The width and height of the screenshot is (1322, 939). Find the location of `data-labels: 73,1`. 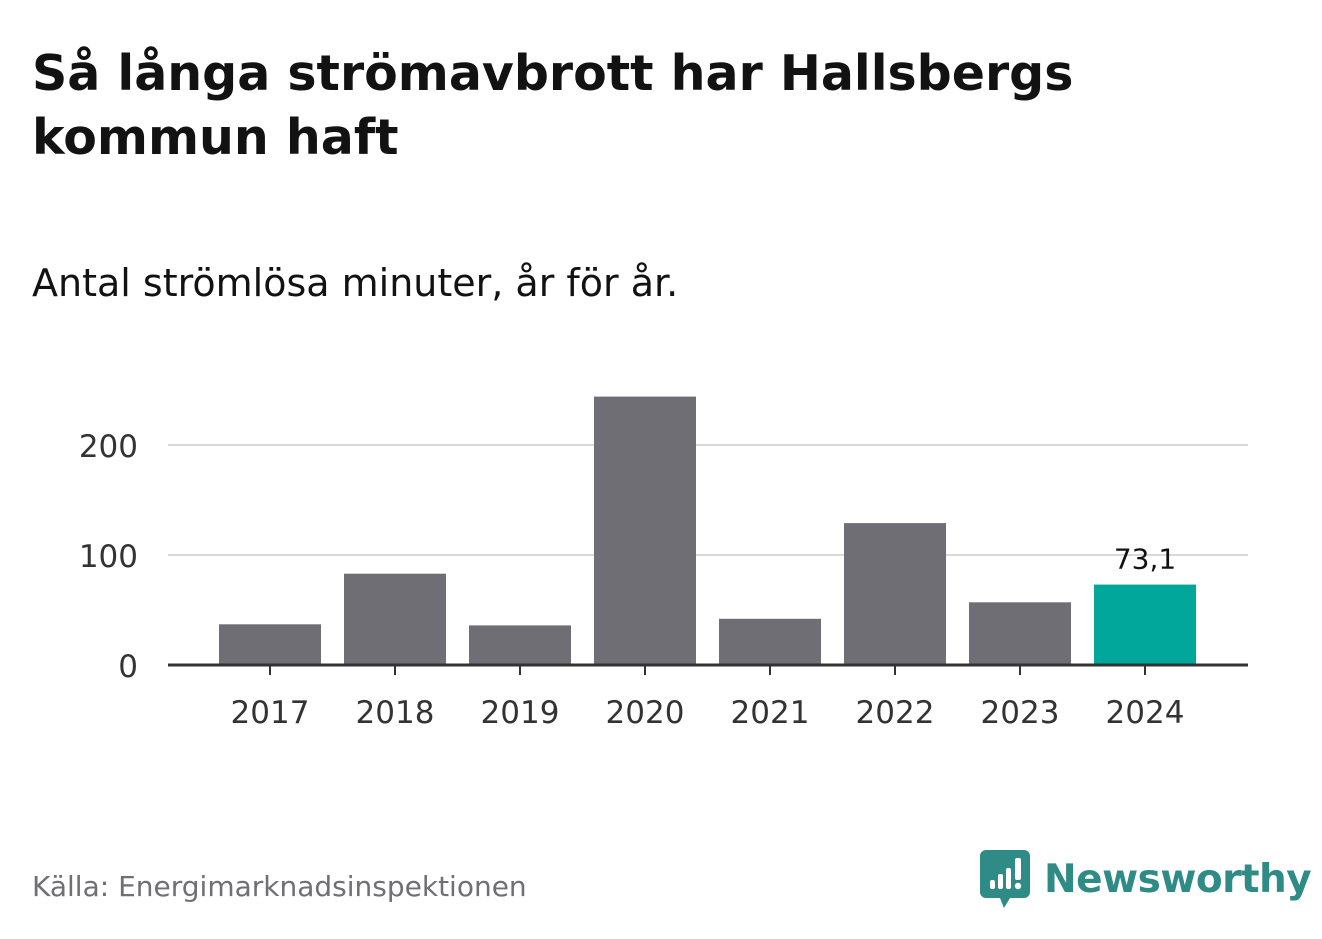

data-labels: 73,1 is located at coordinates (1145, 559).